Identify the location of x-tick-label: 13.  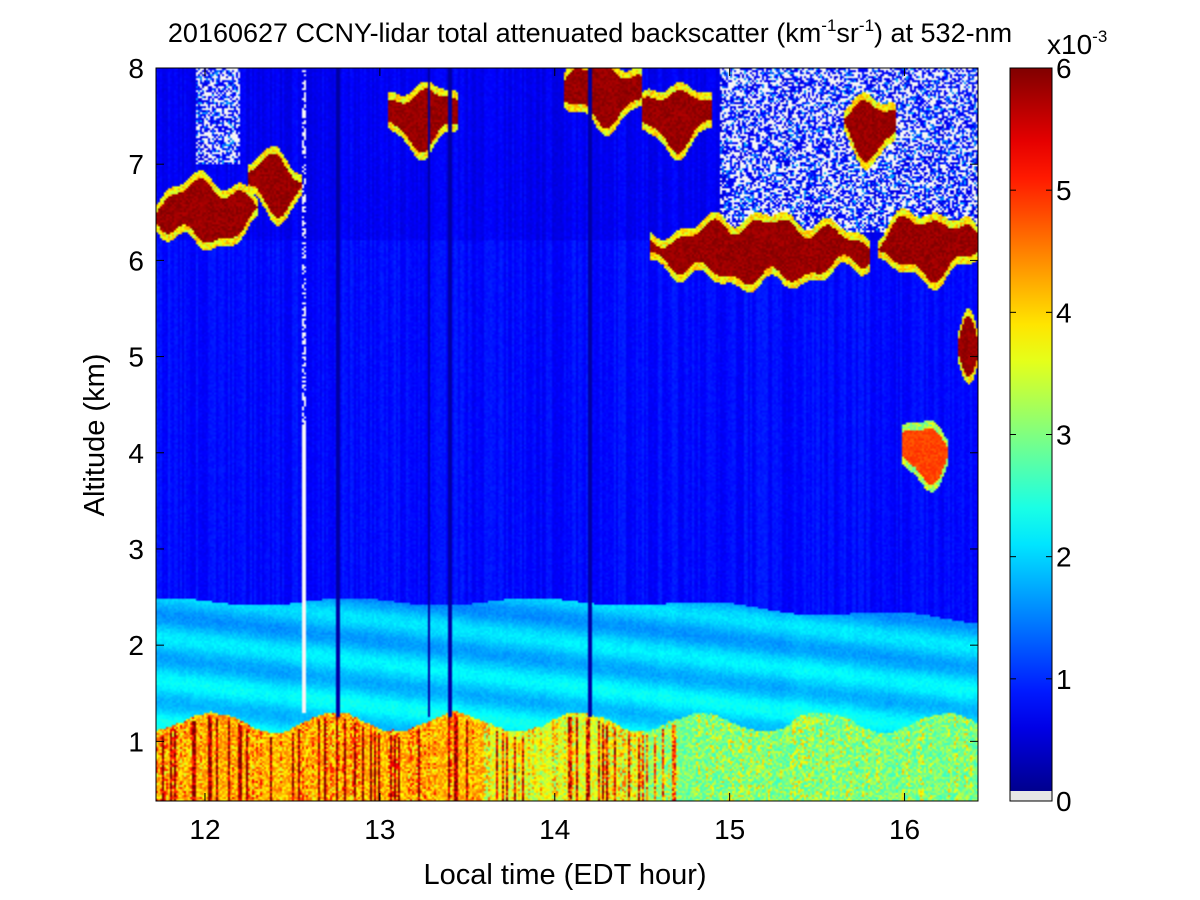
(379, 829).